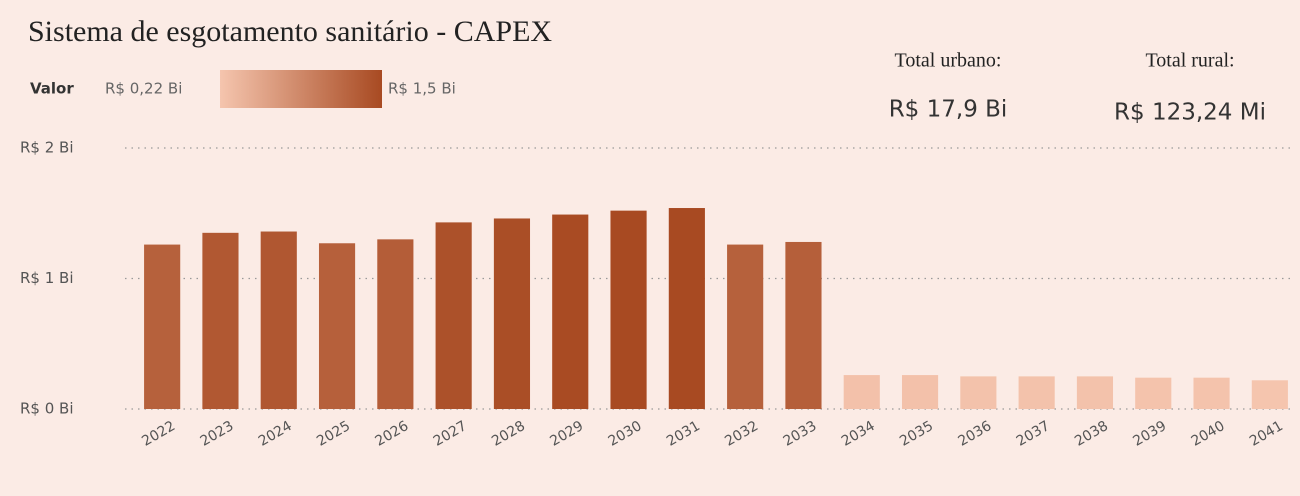  What do you see at coordinates (1190, 113) in the screenshot?
I see `card-value: R$ 123,24 Mi` at bounding box center [1190, 113].